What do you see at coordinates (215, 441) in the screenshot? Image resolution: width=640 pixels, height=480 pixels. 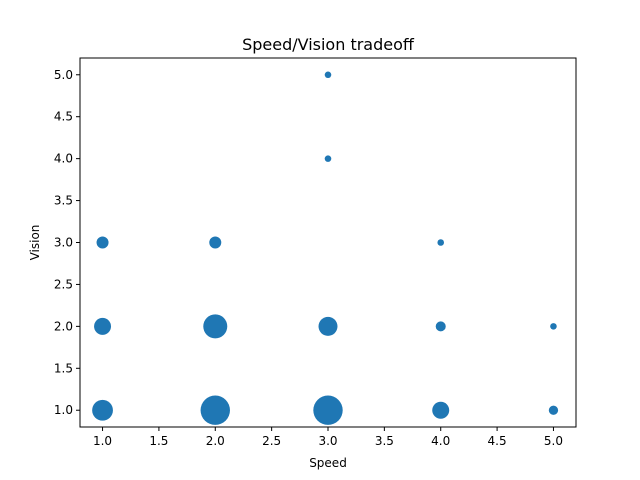 I see `x-tick-label-2: 2.0` at bounding box center [215, 441].